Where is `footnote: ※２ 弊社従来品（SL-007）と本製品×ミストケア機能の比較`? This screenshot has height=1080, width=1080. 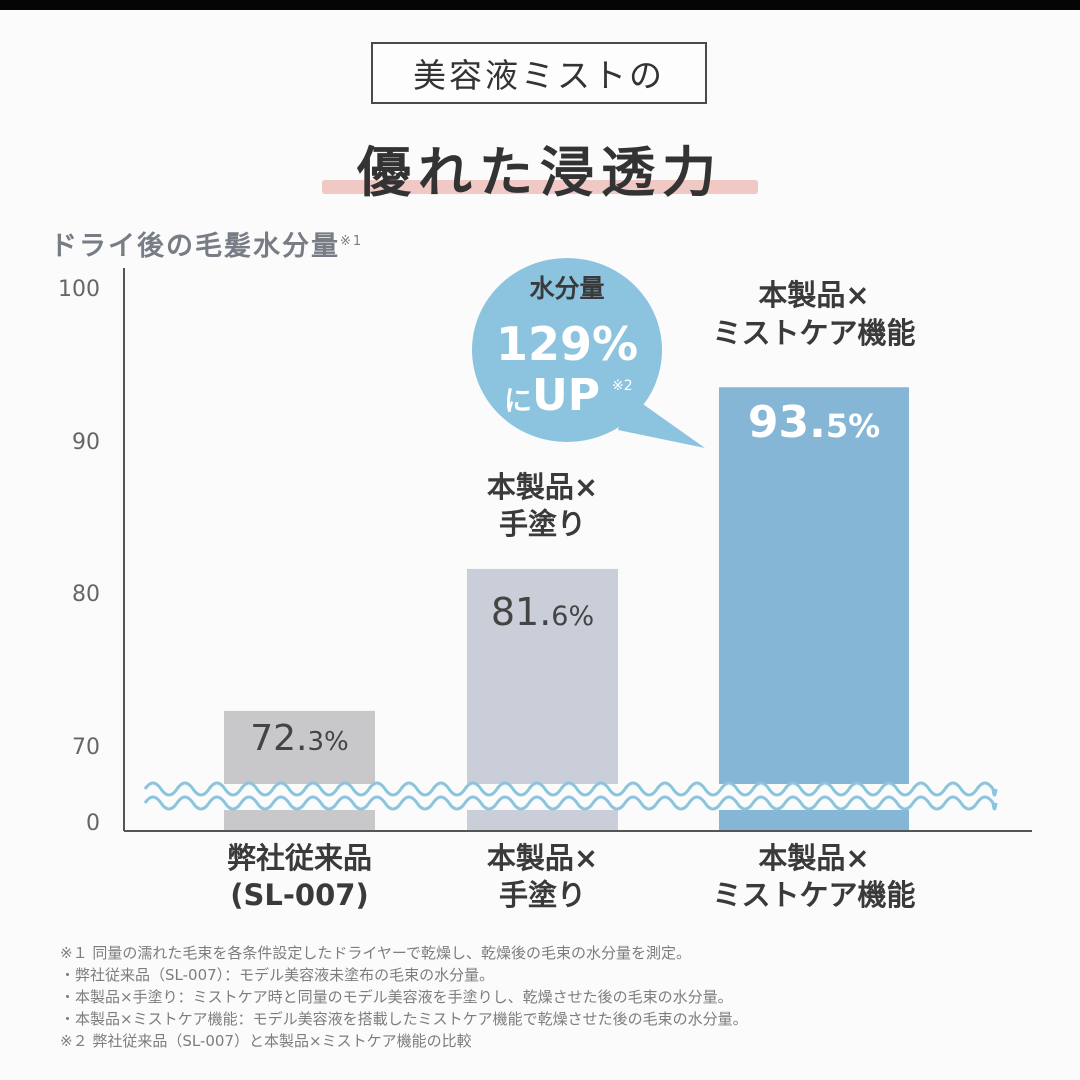
footnote: ※２ 弊社従来品（SL-007）と本製品×ミストケア機能の比較 is located at coordinates (266, 1041).